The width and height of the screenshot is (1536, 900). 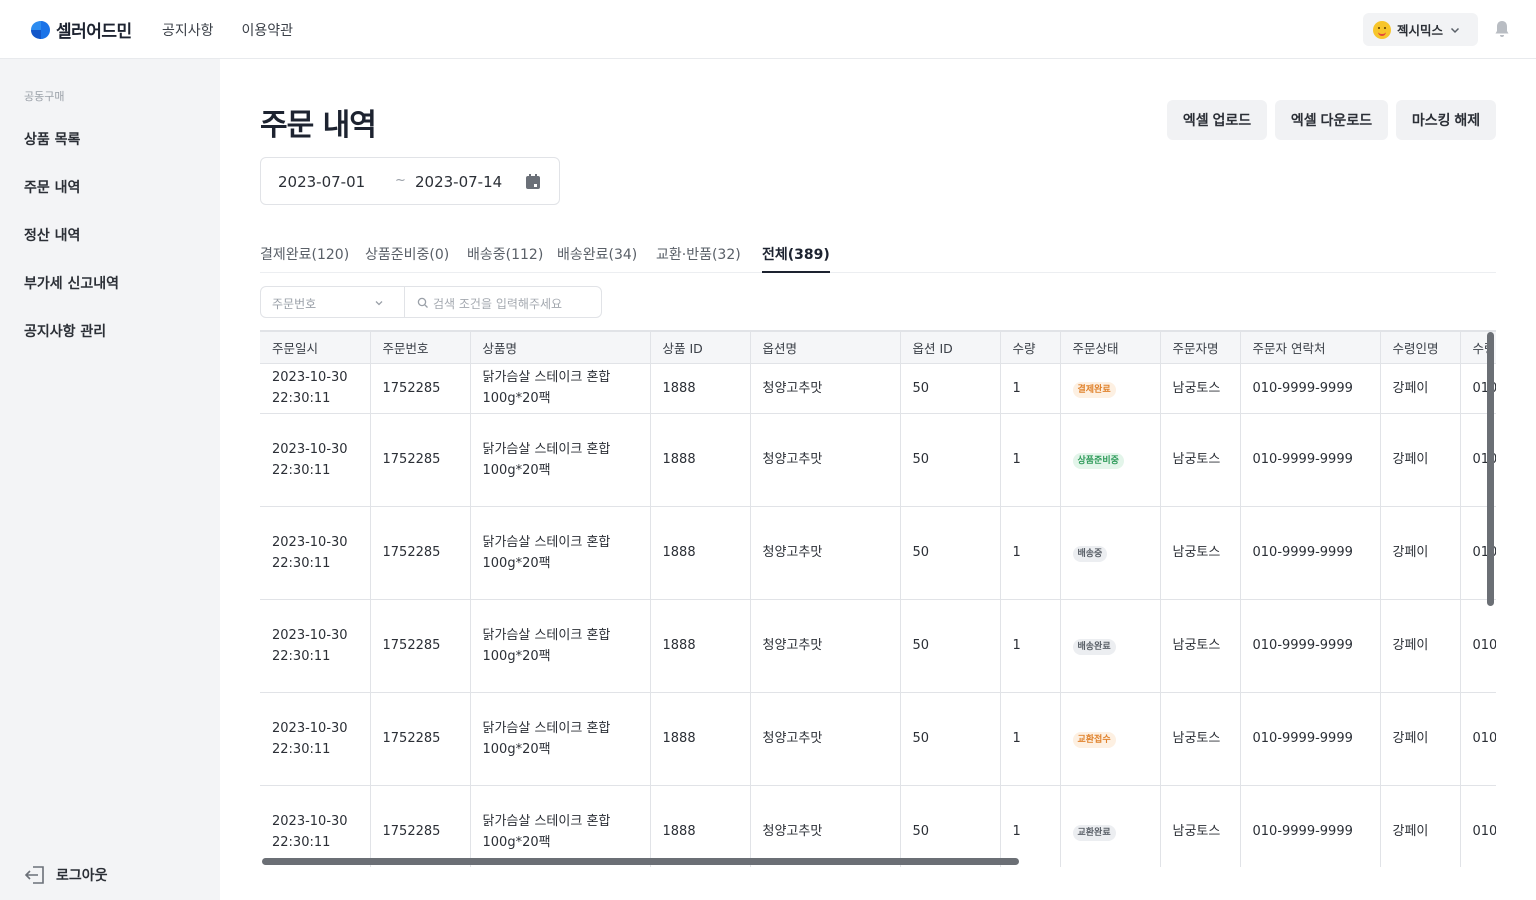 What do you see at coordinates (1098, 461) in the screenshot?
I see `status-badge: 상품준비중` at bounding box center [1098, 461].